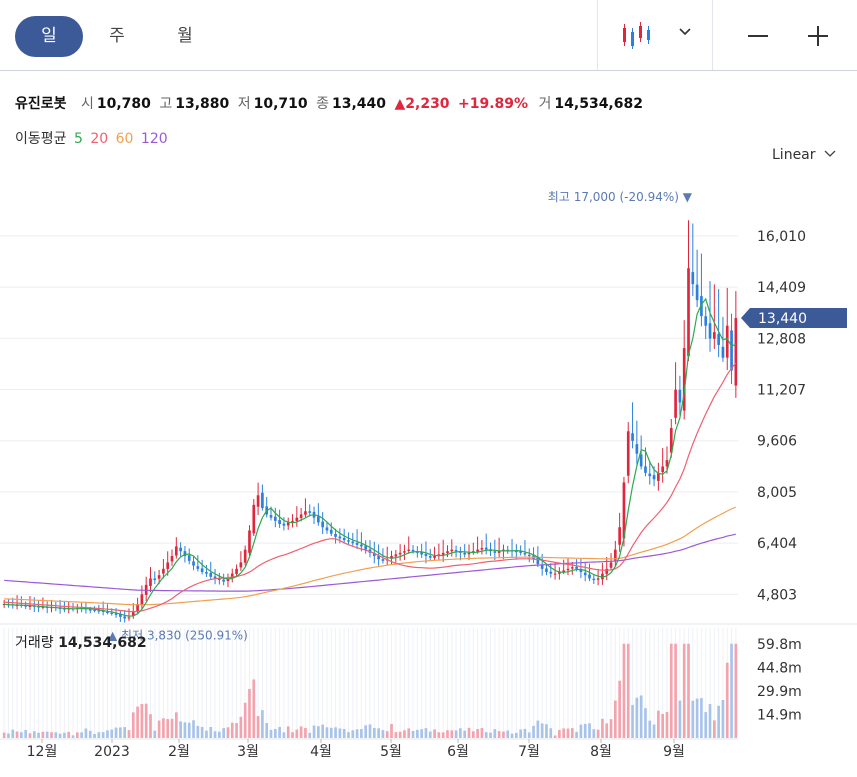 Image resolution: width=857 pixels, height=777 pixels. I want to click on candlestick-icon, so click(638, 38).